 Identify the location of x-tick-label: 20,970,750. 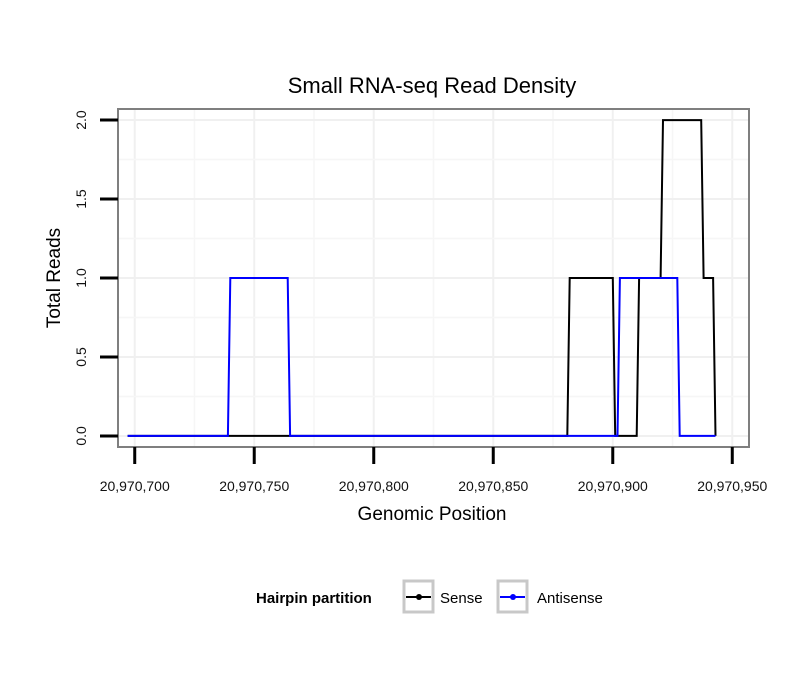
(254, 486).